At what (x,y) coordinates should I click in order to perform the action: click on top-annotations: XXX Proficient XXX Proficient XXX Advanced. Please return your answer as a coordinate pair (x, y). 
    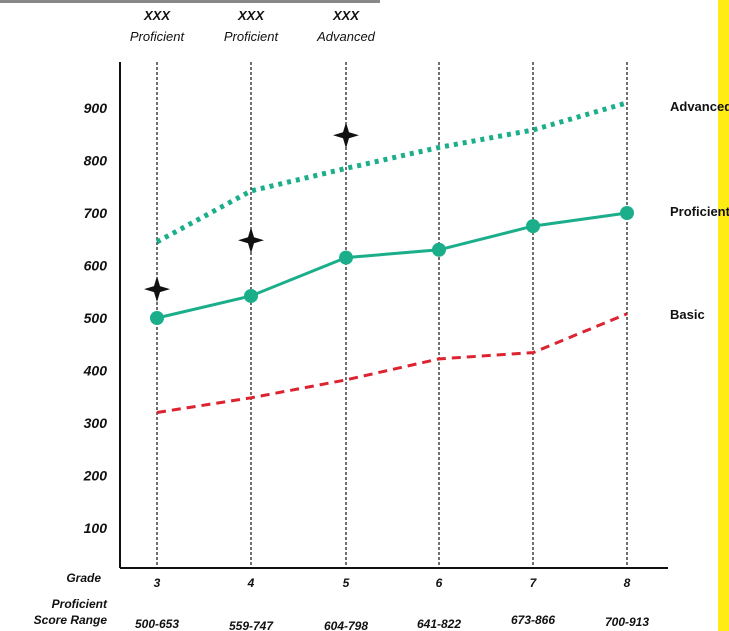
    Looking at the image, I should click on (253, 26).